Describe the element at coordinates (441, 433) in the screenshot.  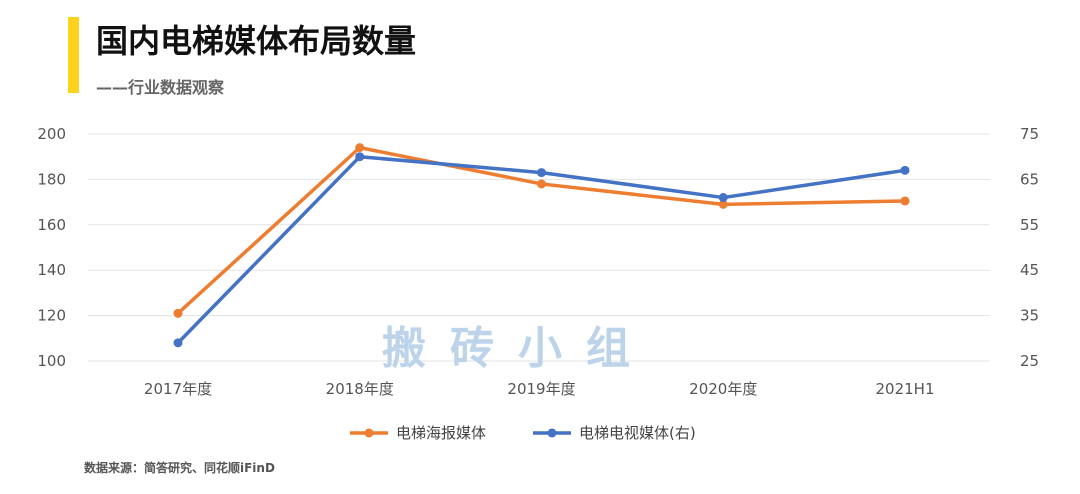
I see `legend-label-0: 电梯海报媒体` at that location.